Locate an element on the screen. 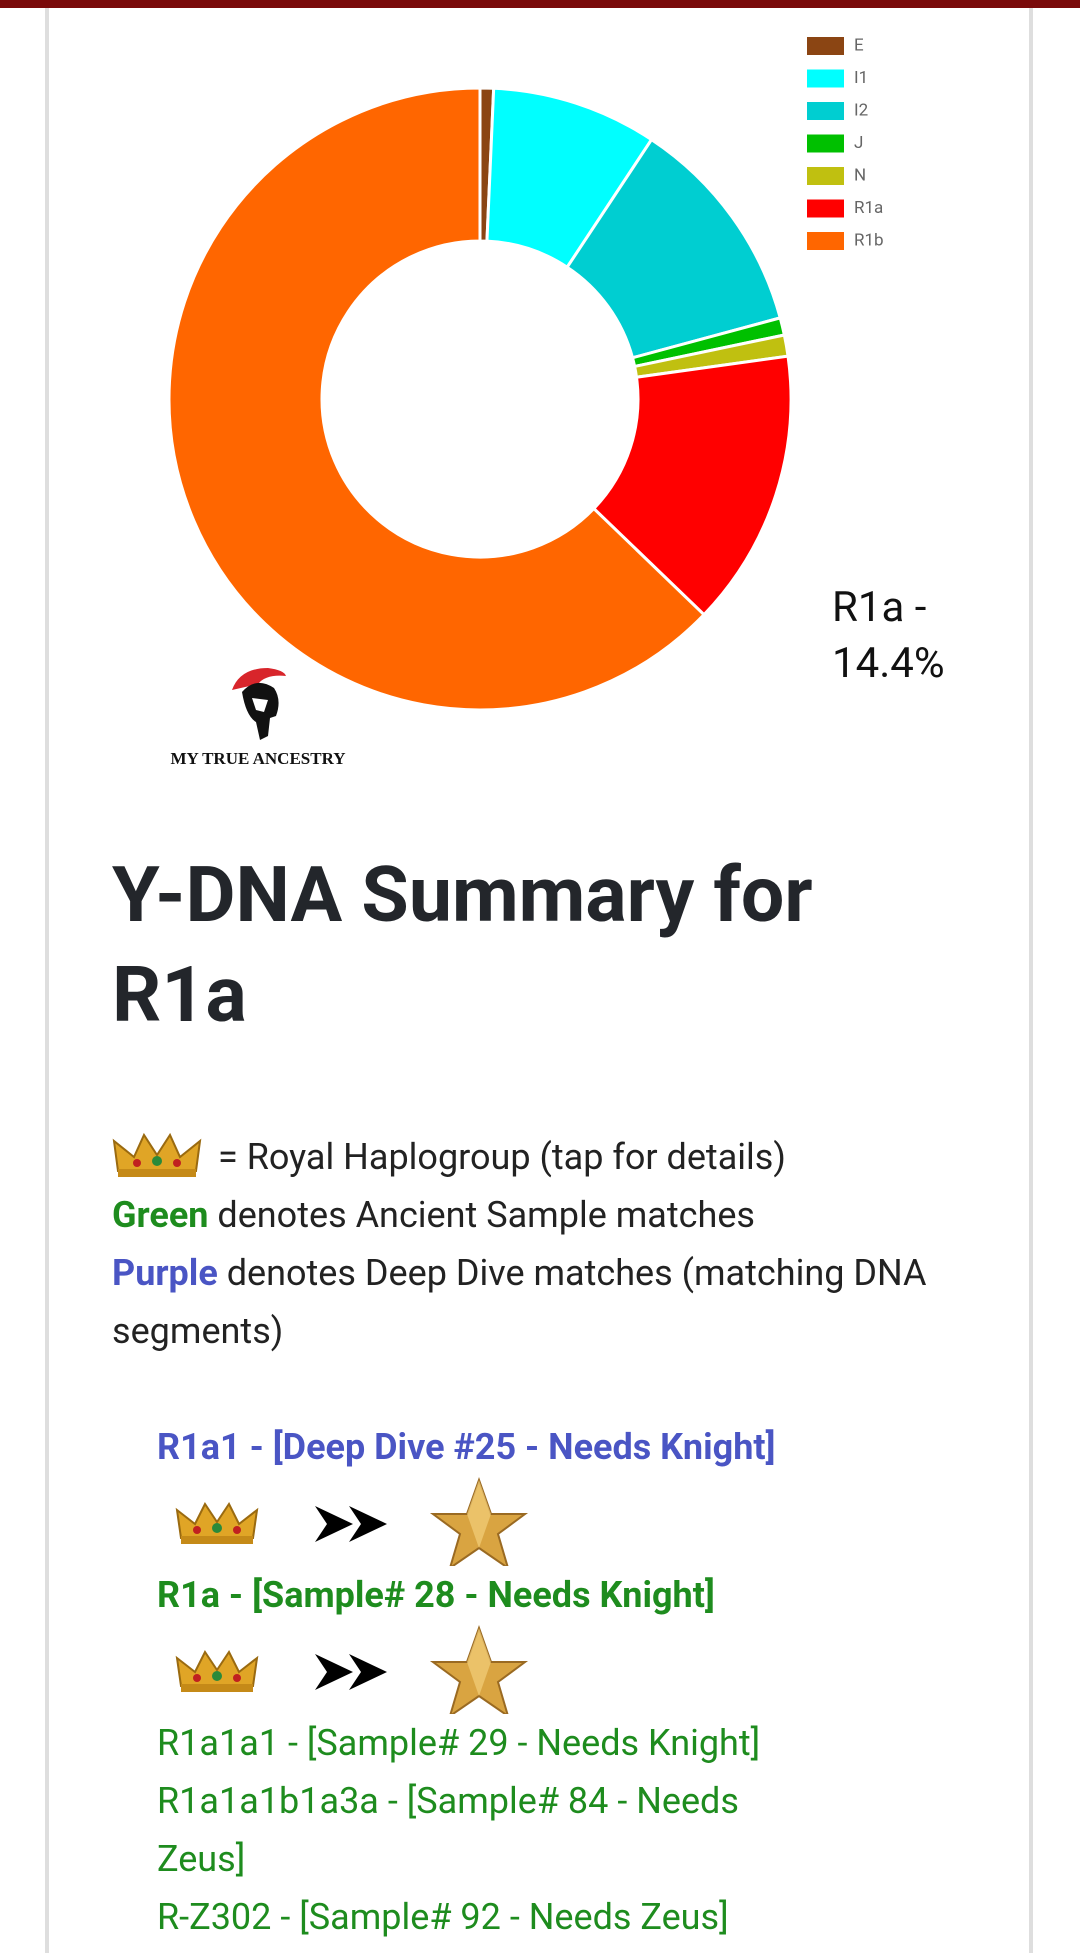 This screenshot has width=1080, height=1953. green-text: denotes Ancient Sample matches is located at coordinates (486, 1215).